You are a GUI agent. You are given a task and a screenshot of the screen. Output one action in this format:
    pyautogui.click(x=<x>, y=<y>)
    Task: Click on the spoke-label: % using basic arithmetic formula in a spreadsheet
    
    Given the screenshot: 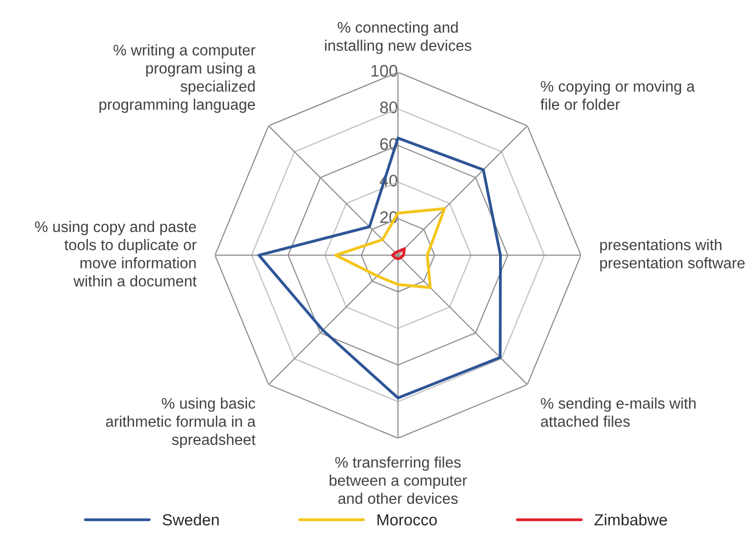 What is the action you would take?
    pyautogui.click(x=181, y=423)
    